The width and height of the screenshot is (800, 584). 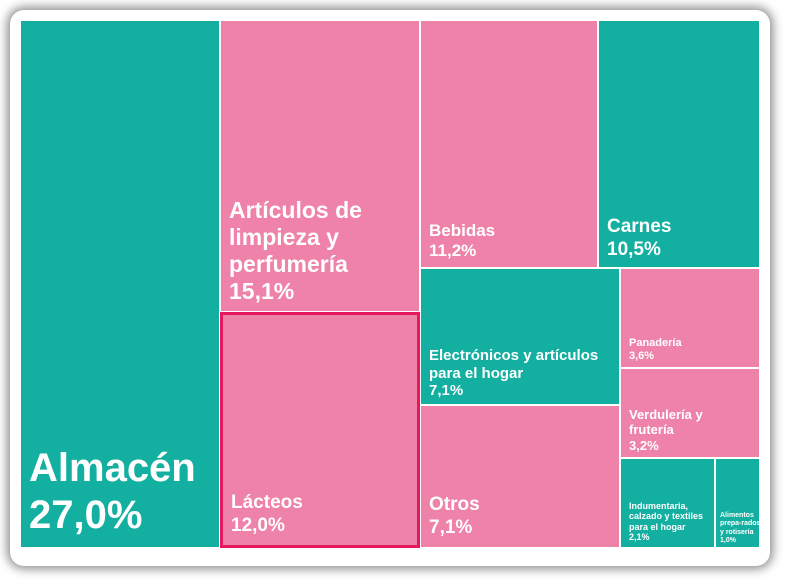 What do you see at coordinates (320, 430) in the screenshot?
I see `treemap-tile-lacteos: Lácteos 12,0%` at bounding box center [320, 430].